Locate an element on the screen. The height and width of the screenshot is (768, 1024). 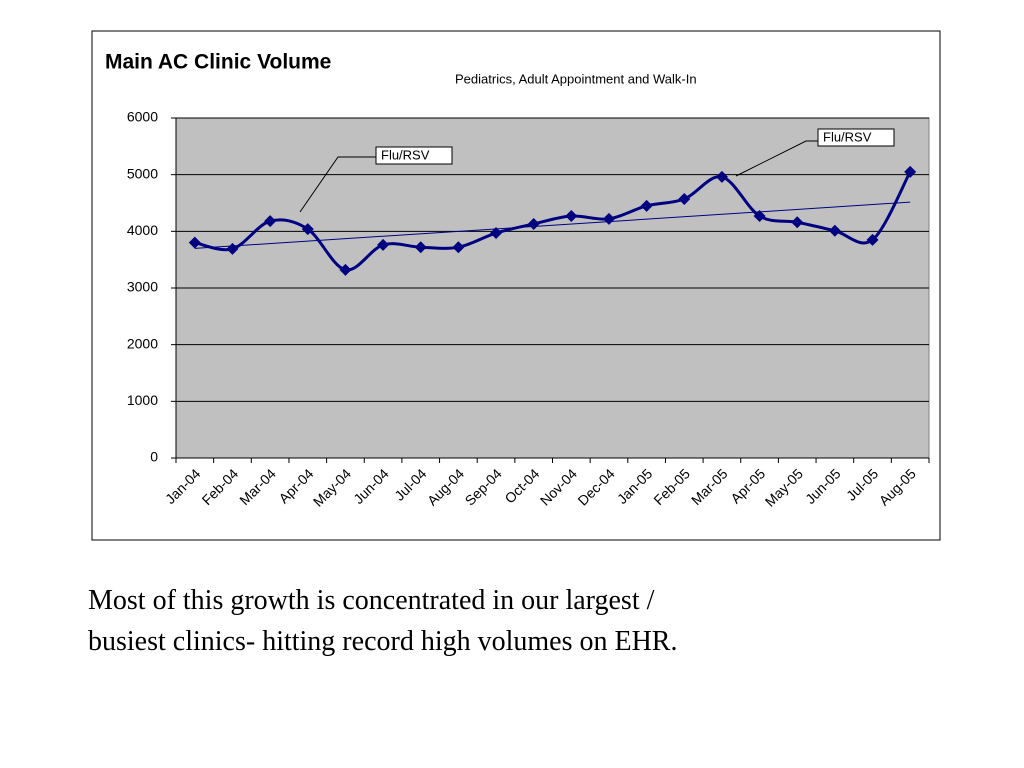
chart-title: Main AC Clinic Volume is located at coordinates (218, 62).